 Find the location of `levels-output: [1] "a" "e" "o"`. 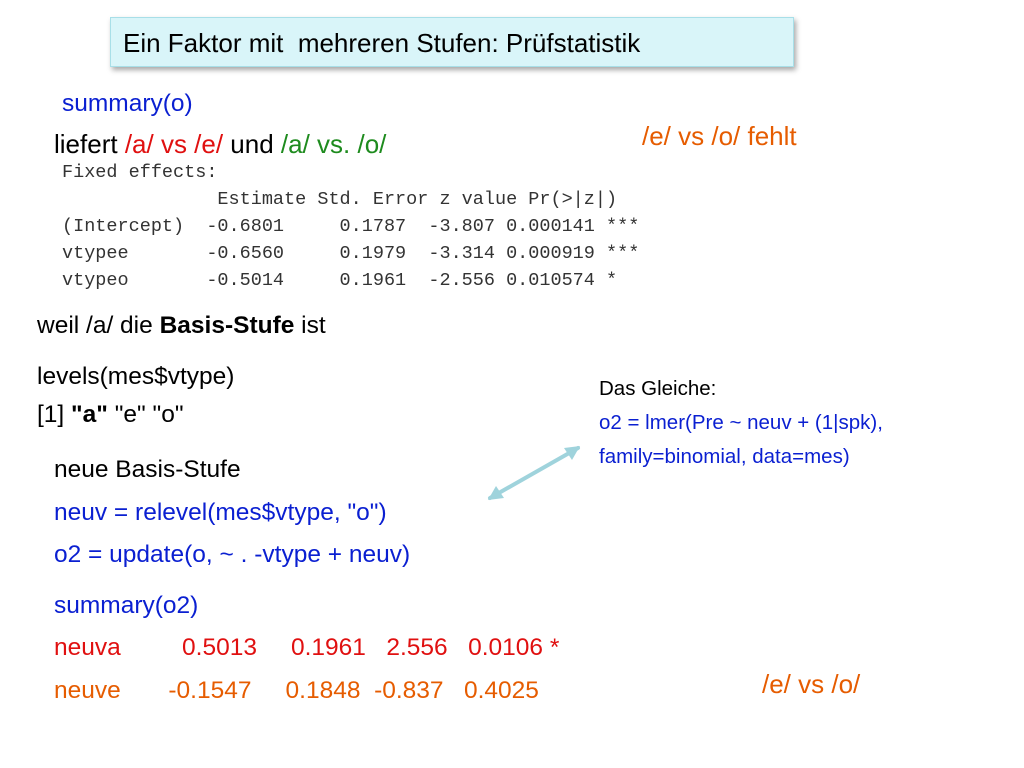

levels-output: [1] "a" "e" "o" is located at coordinates (110, 415).